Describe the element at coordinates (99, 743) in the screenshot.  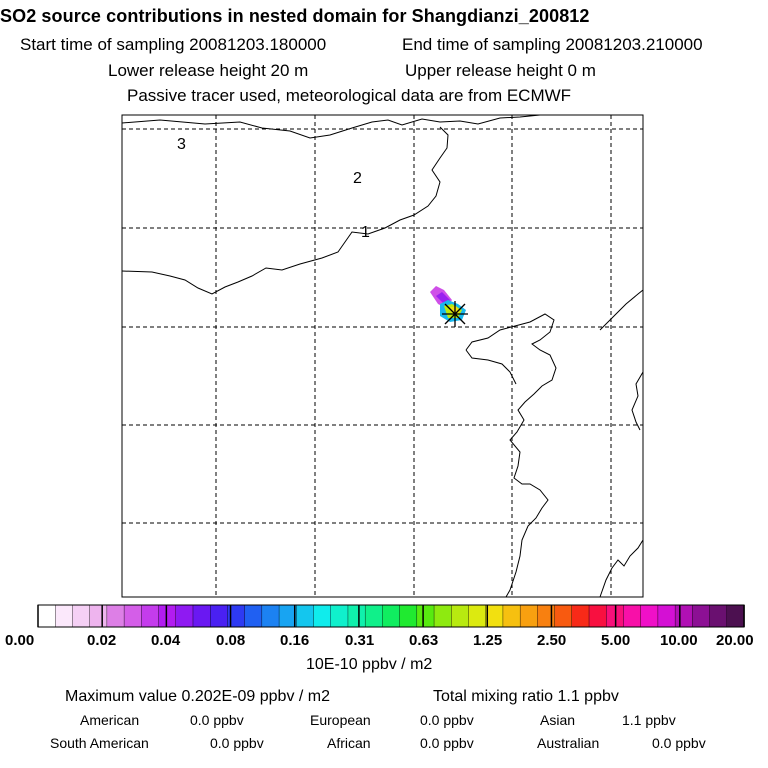
I see `south-american-label: South American` at that location.